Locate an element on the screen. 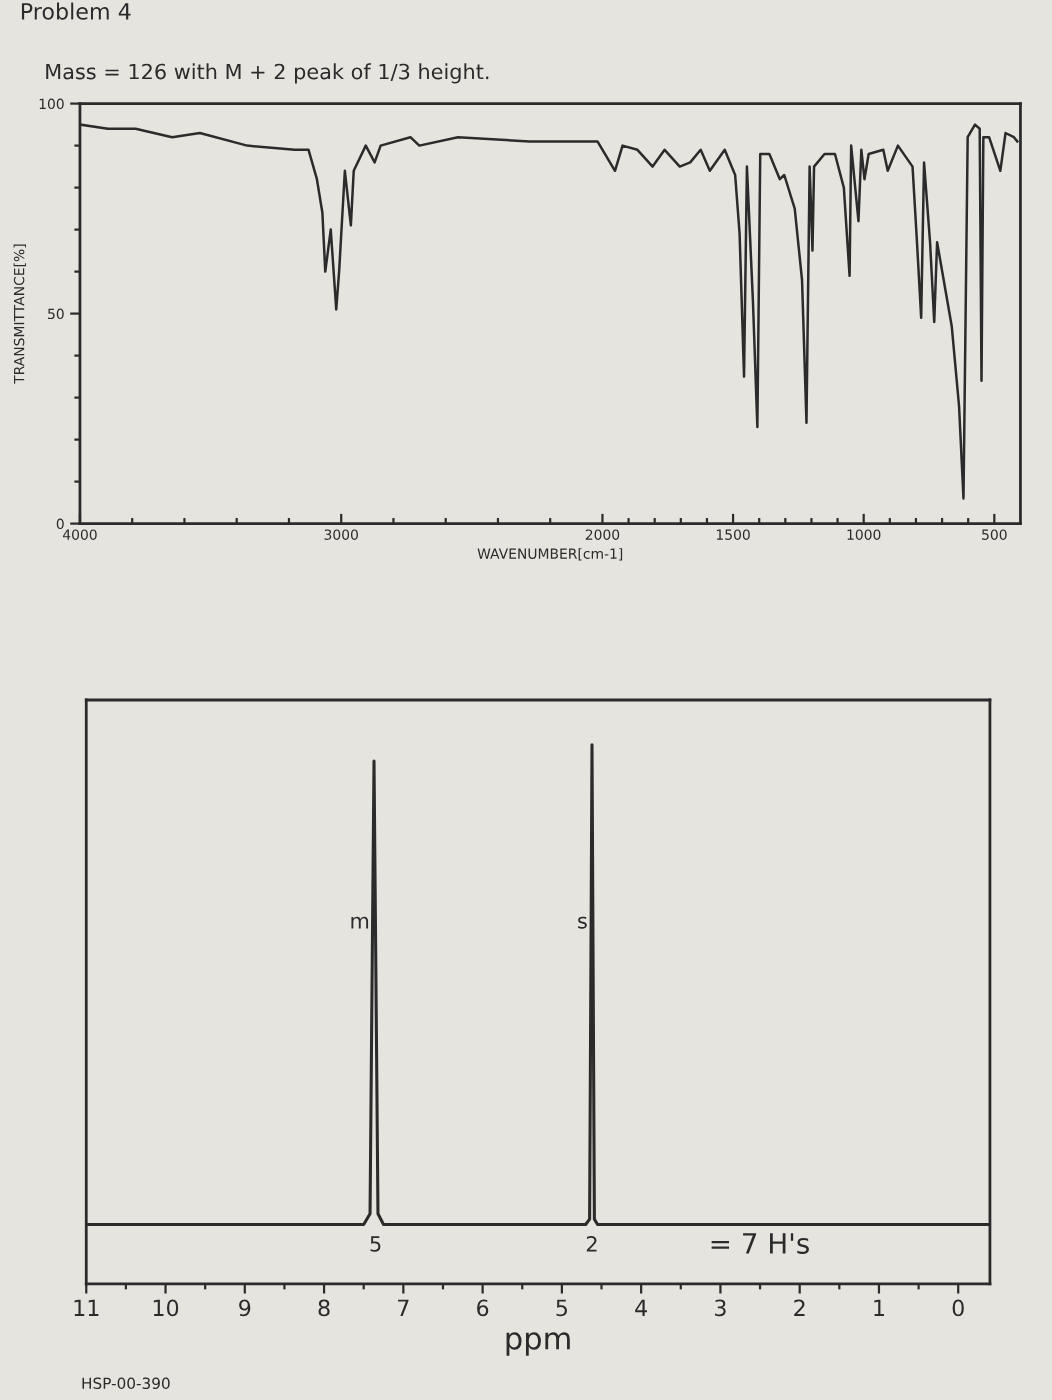  x-axis-title: ppm is located at coordinates (538, 1344).